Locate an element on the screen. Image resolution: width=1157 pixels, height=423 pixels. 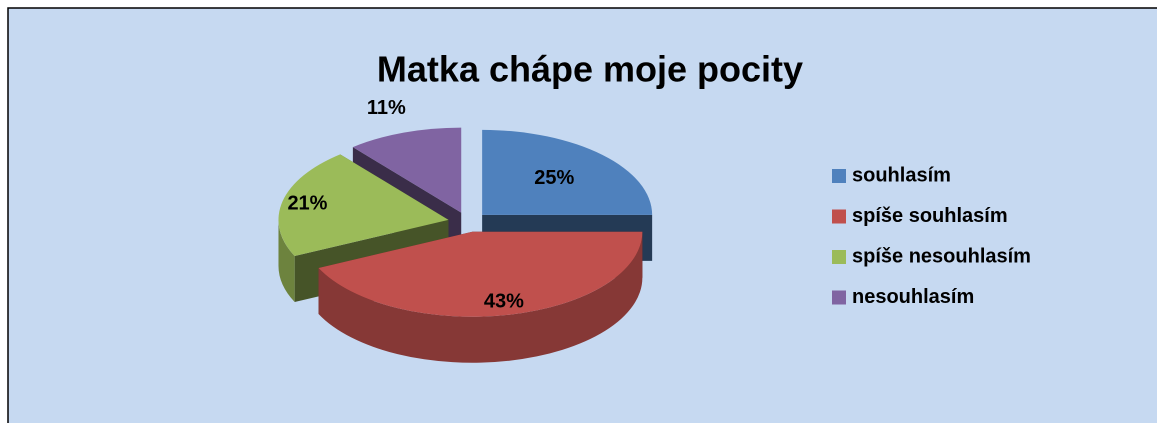
legend-label: souhlasím is located at coordinates (901, 175).